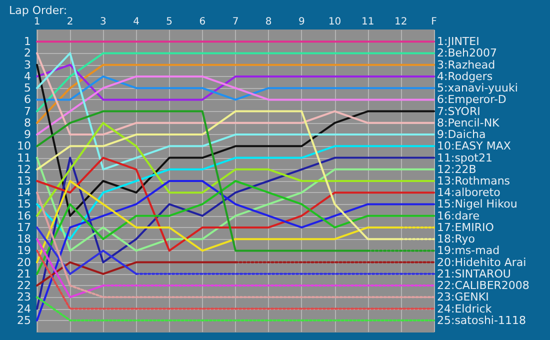  What do you see at coordinates (458, 111) in the screenshot?
I see `y2-tick-label: 7:SYORI` at bounding box center [458, 111].